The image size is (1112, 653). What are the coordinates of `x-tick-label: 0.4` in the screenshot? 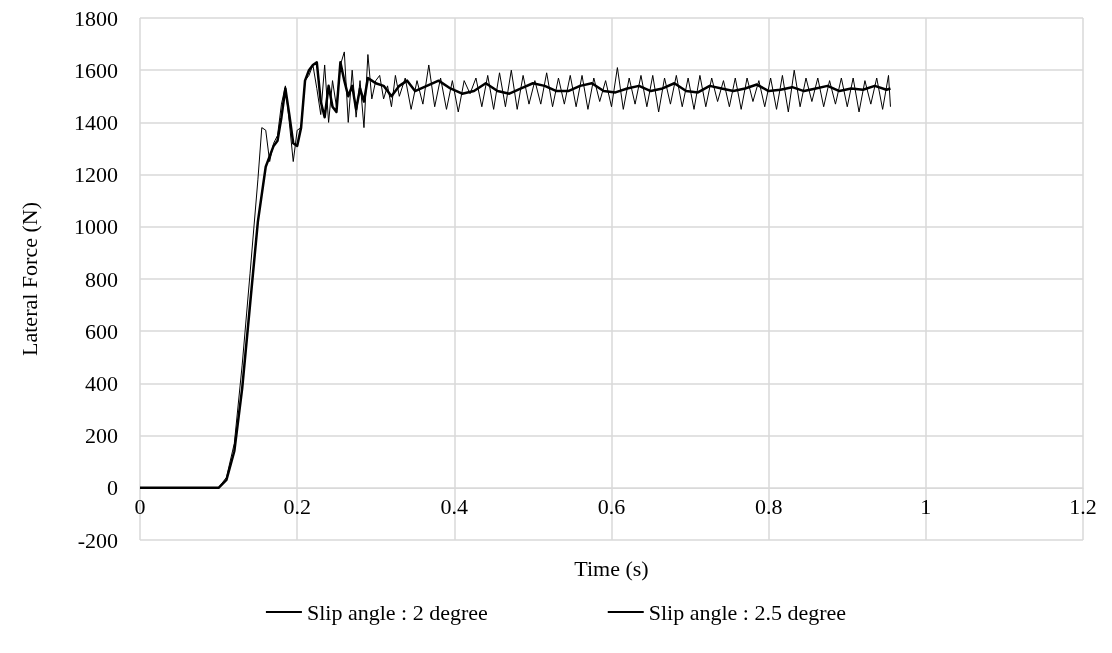 It's located at (454, 507).